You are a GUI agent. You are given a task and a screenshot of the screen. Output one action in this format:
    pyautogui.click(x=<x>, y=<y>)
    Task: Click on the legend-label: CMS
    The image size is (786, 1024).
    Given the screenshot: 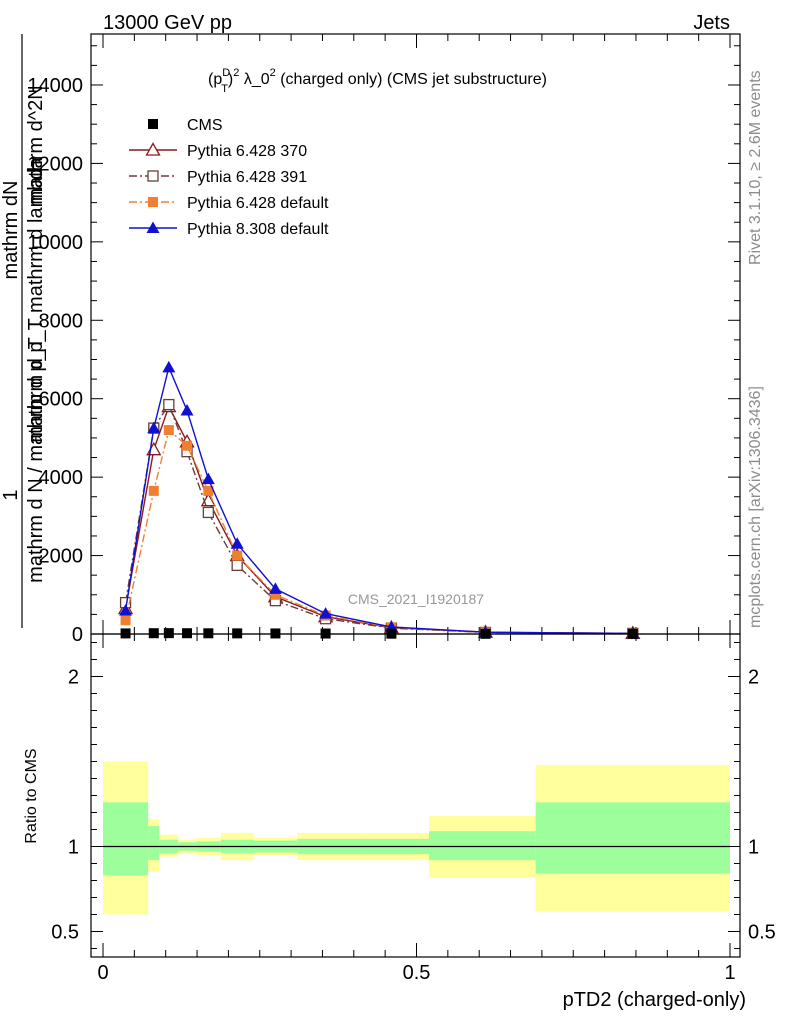 What is the action you would take?
    pyautogui.click(x=205, y=125)
    